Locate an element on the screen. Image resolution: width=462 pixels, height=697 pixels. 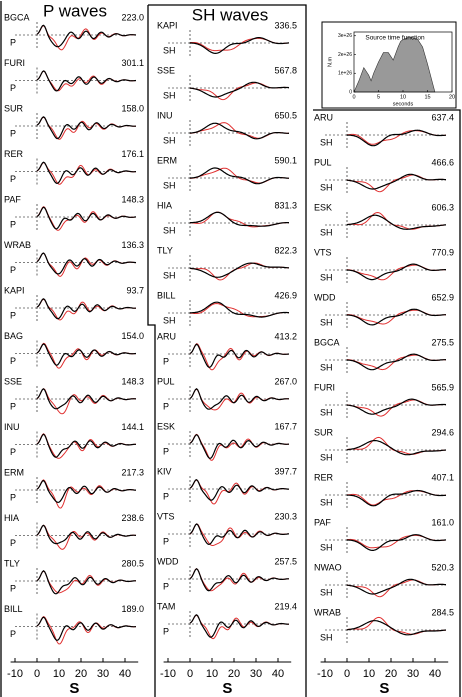
station-label: PUL is located at coordinates (166, 381).